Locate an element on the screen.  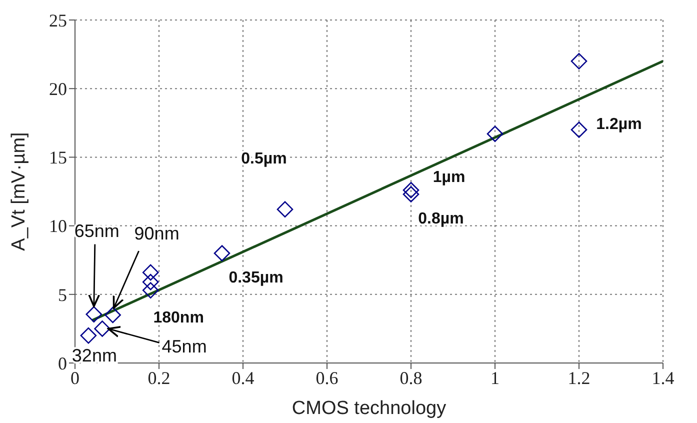
annotation: 1.2µm is located at coordinates (619, 124).